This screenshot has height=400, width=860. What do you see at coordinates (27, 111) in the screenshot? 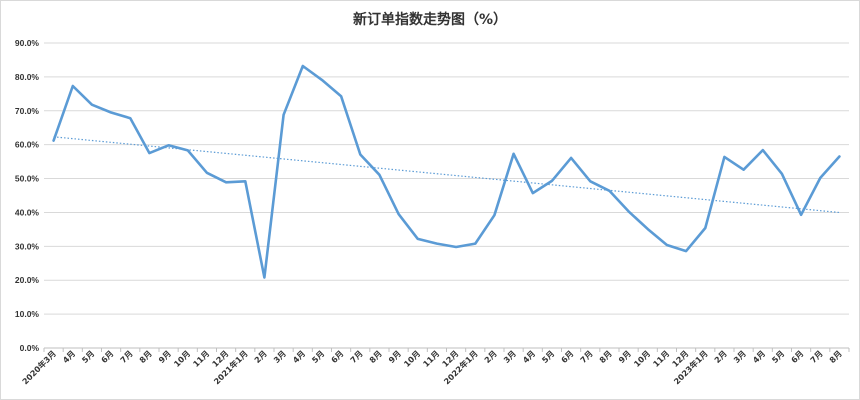
I see `y-tick-label: 70.0%` at bounding box center [27, 111].